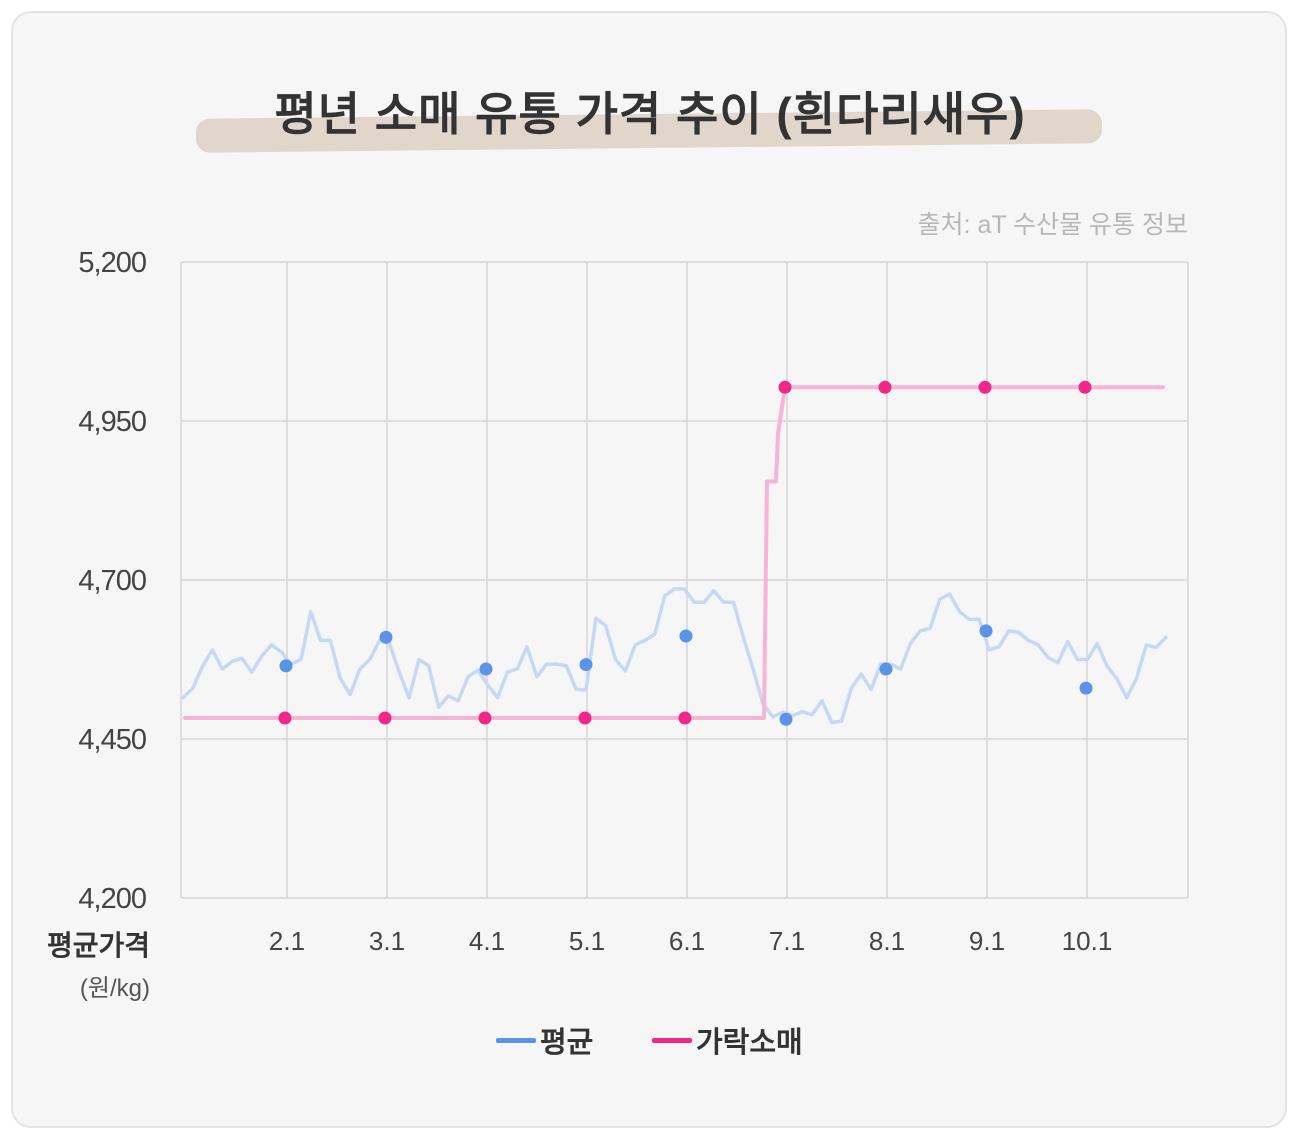  What do you see at coordinates (1087, 941) in the screenshot?
I see `x-tick-label: 10.1` at bounding box center [1087, 941].